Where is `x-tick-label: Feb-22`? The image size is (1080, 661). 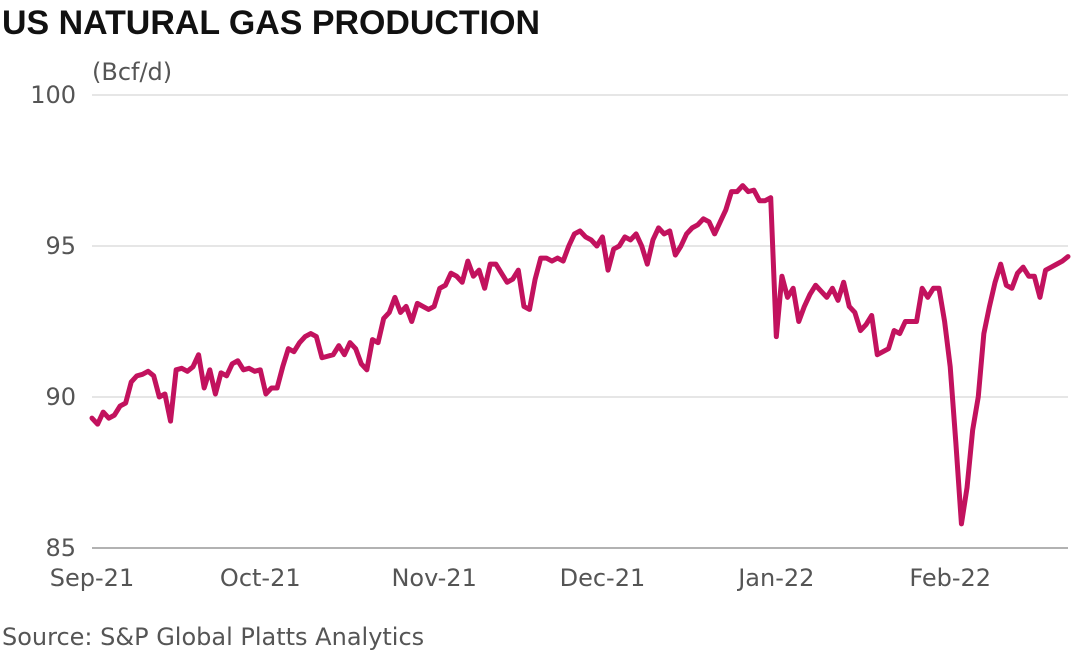
x-tick-label: Feb-22 is located at coordinates (950, 578).